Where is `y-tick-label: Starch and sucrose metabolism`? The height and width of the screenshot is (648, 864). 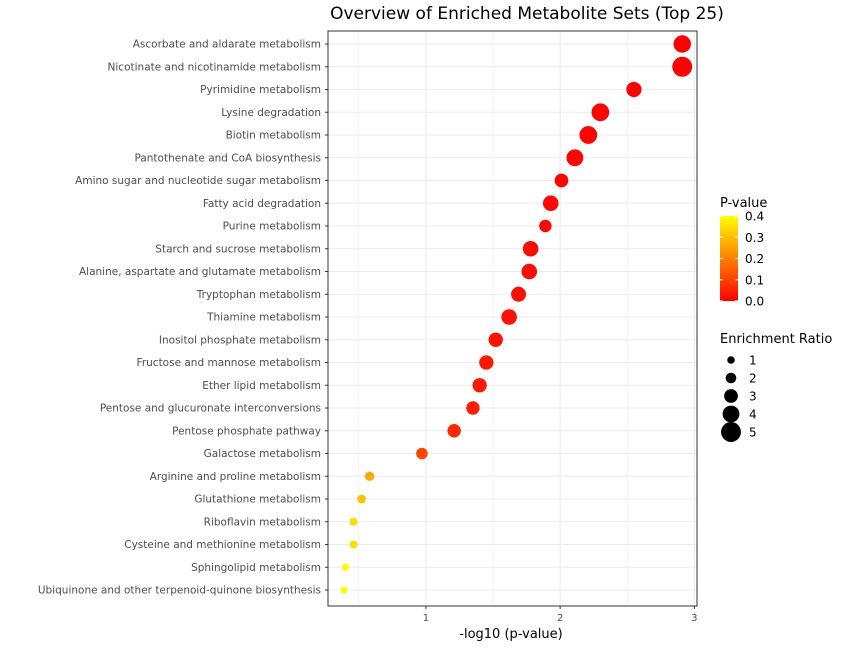
y-tick-label: Starch and sucrose metabolism is located at coordinates (238, 249).